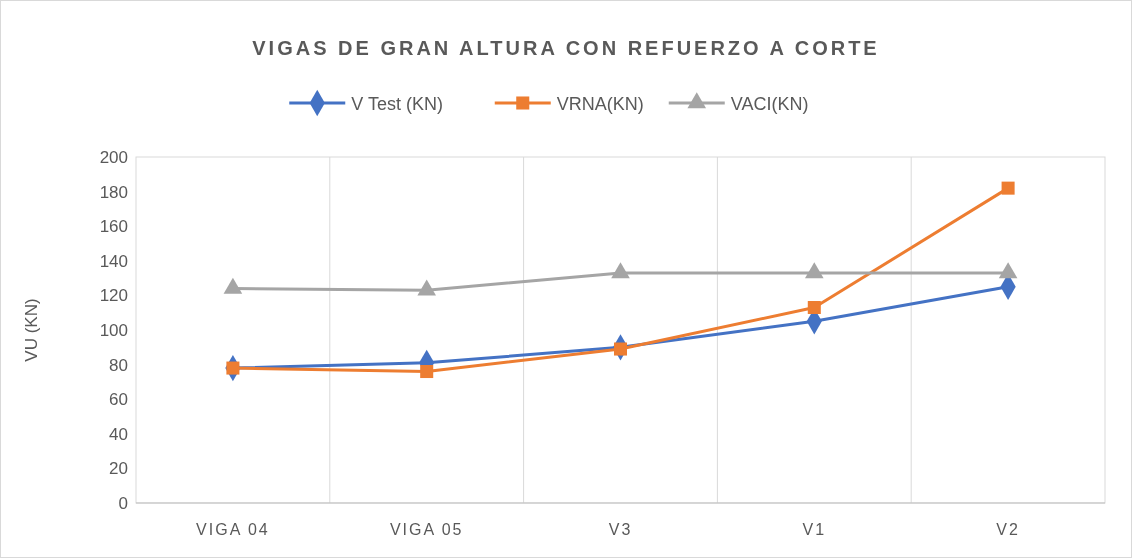 The image size is (1132, 558). I want to click on legend-label: VACI(KN), so click(769, 104).